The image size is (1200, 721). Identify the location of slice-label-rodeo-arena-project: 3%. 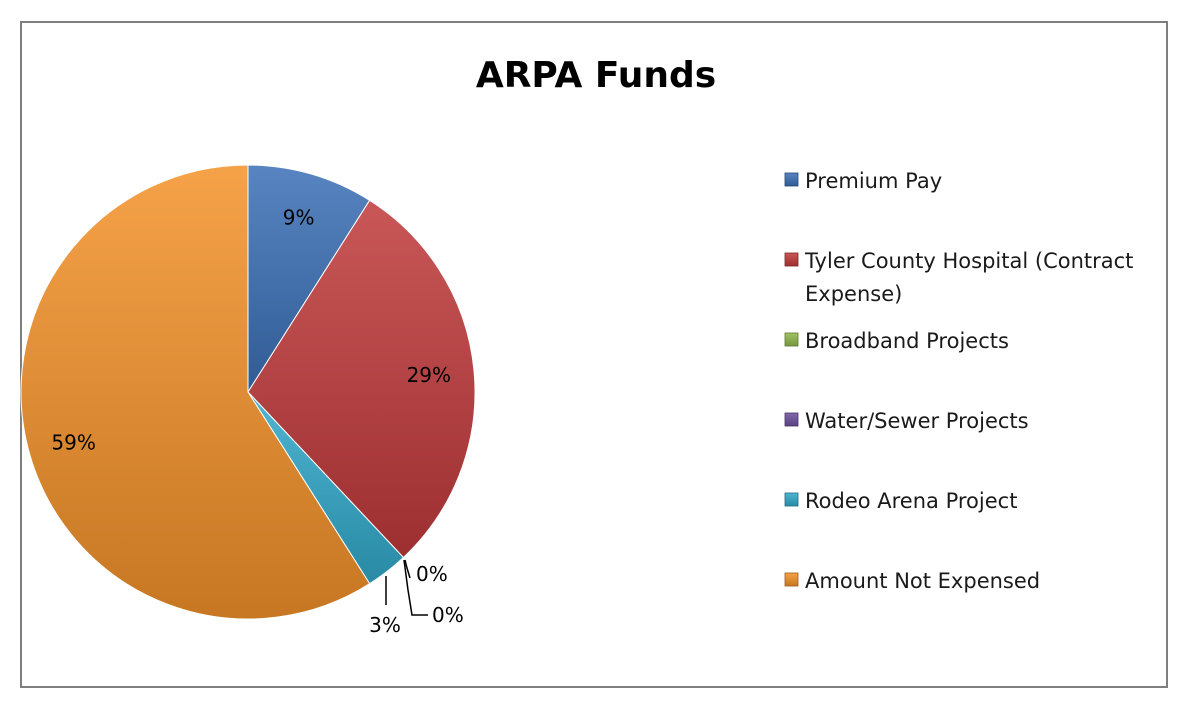
(385, 625).